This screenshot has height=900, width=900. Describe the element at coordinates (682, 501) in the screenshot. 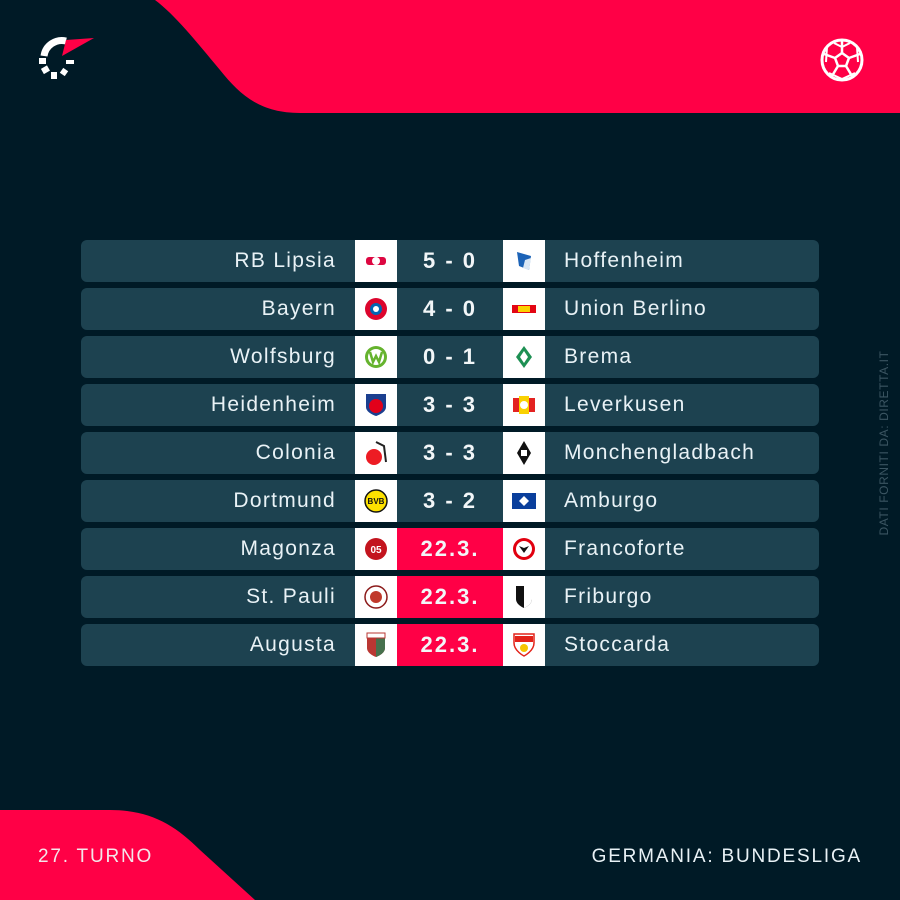

I see `away-team: Amburgo` at that location.